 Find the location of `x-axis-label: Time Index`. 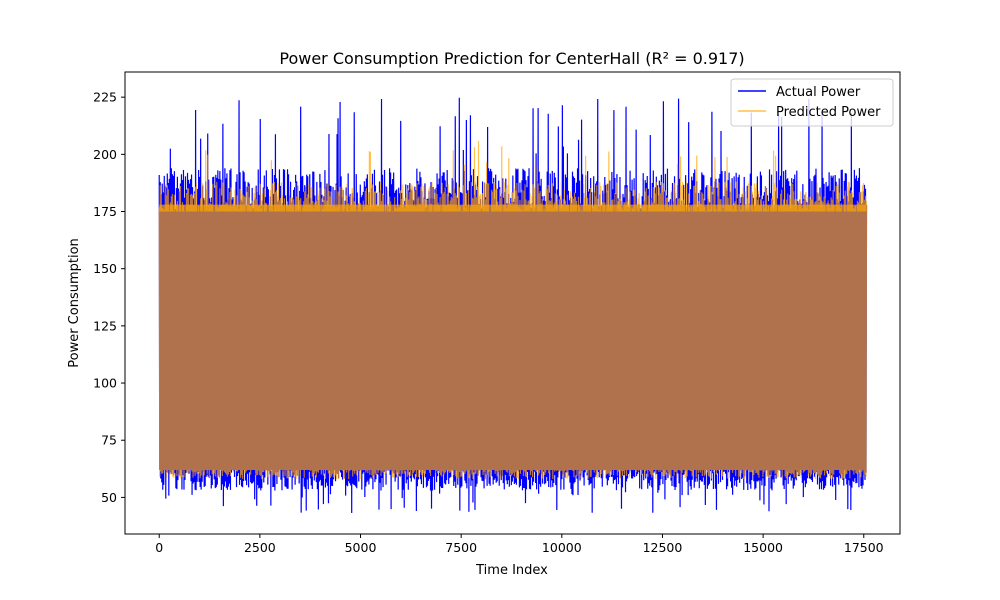

x-axis-label: Time Index is located at coordinates (511, 570).